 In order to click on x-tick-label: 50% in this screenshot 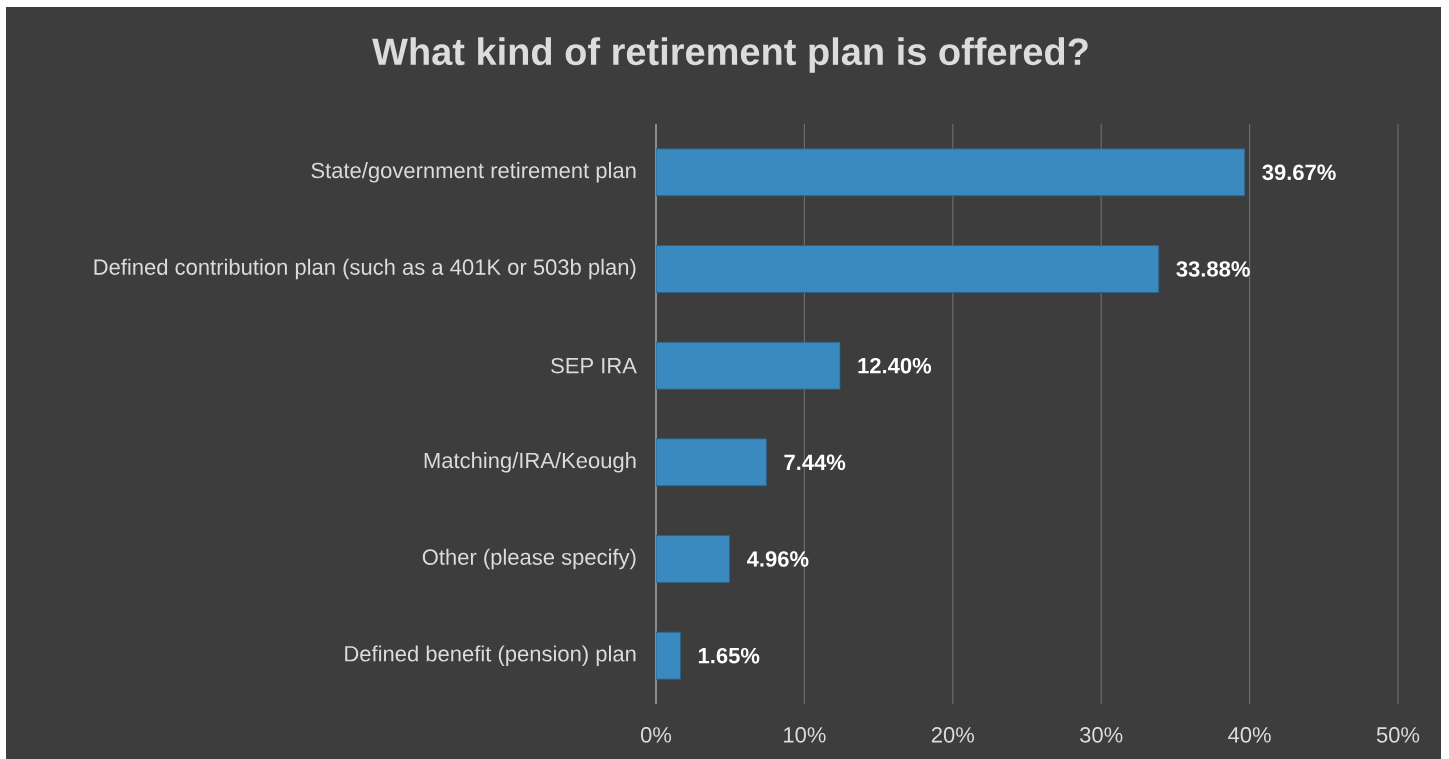, I will do `click(1398, 735)`.